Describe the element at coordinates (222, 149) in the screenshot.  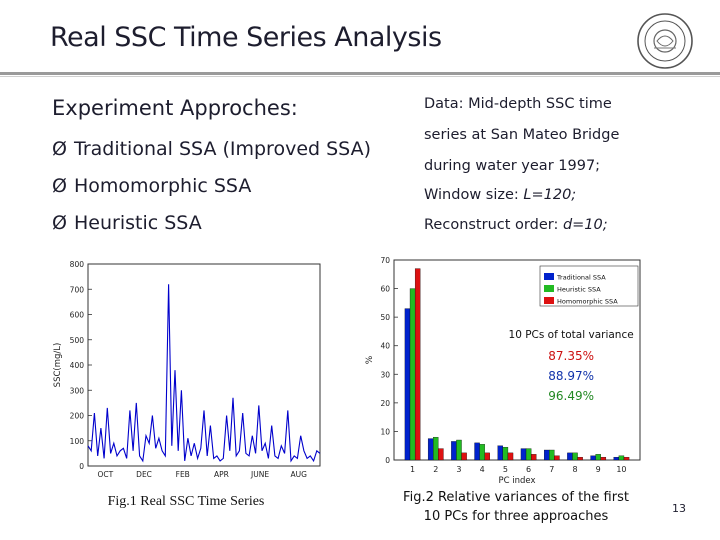
I see `approach-label: Traditional SSA (Improved SSA)` at that location.